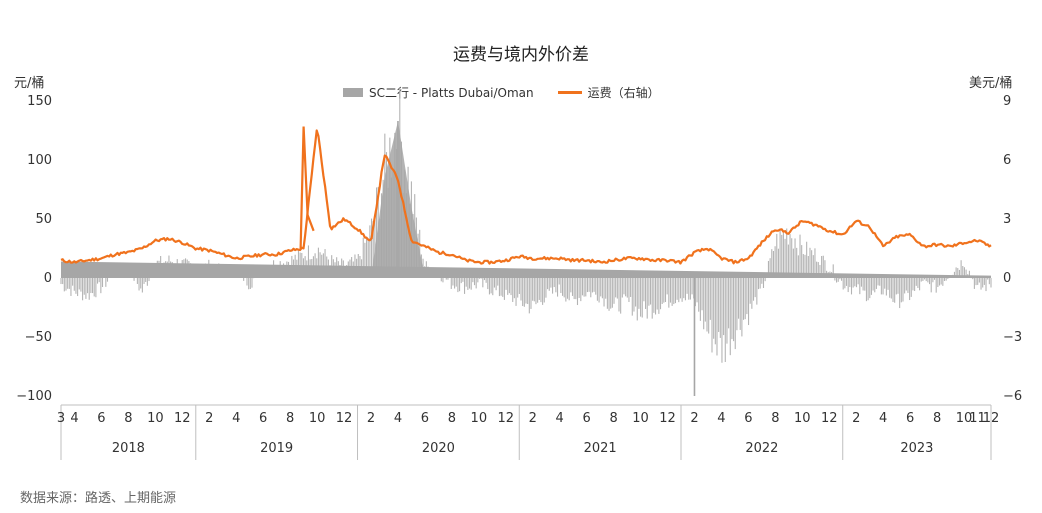  What do you see at coordinates (34, 396) in the screenshot?
I see `left-axis-tick-label: −100` at bounding box center [34, 396].